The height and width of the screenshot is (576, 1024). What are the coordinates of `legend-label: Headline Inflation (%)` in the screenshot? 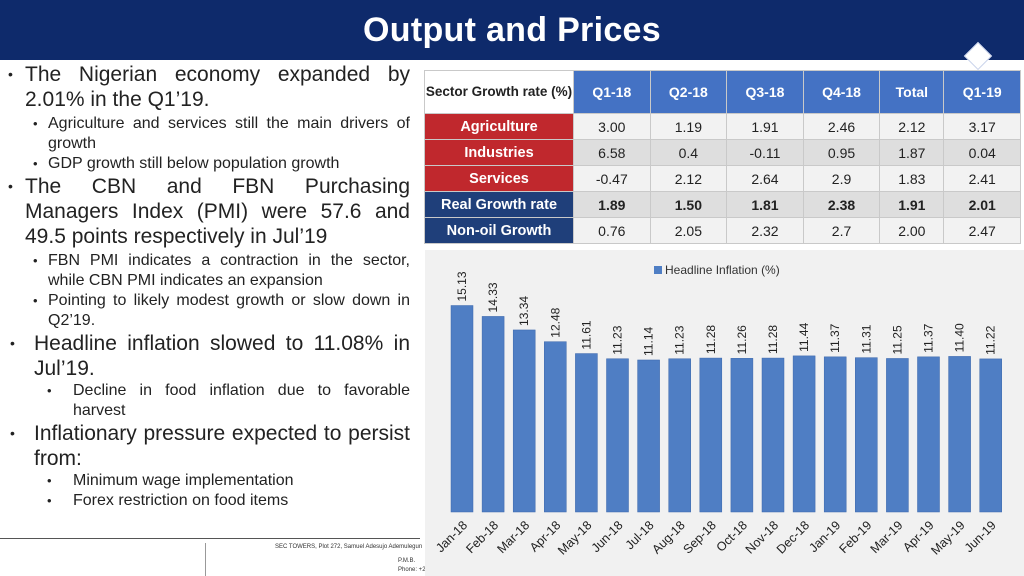 It's located at (722, 270).